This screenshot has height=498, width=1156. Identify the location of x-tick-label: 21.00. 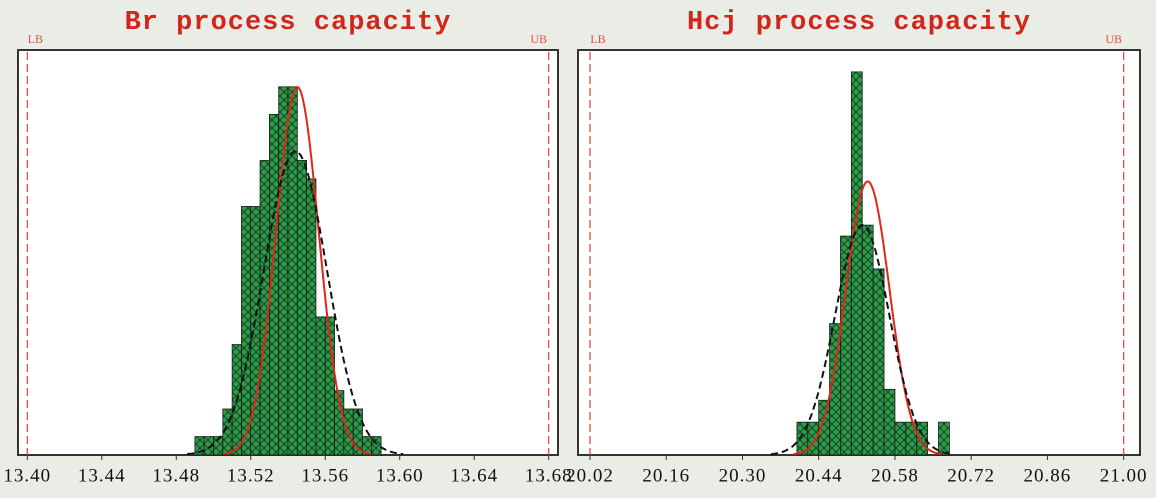
(1124, 475).